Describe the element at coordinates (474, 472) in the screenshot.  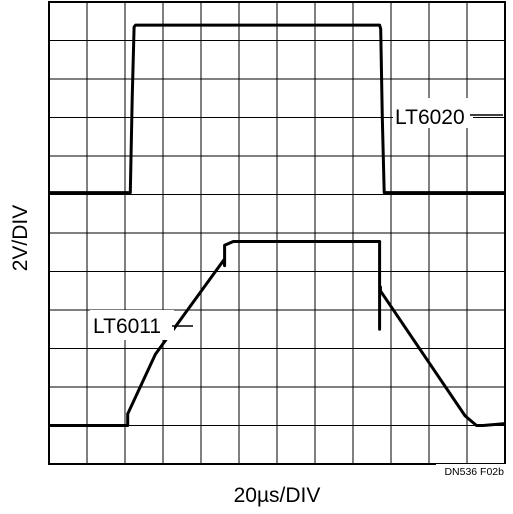
I see `figure-code: DN536 F02b` at that location.